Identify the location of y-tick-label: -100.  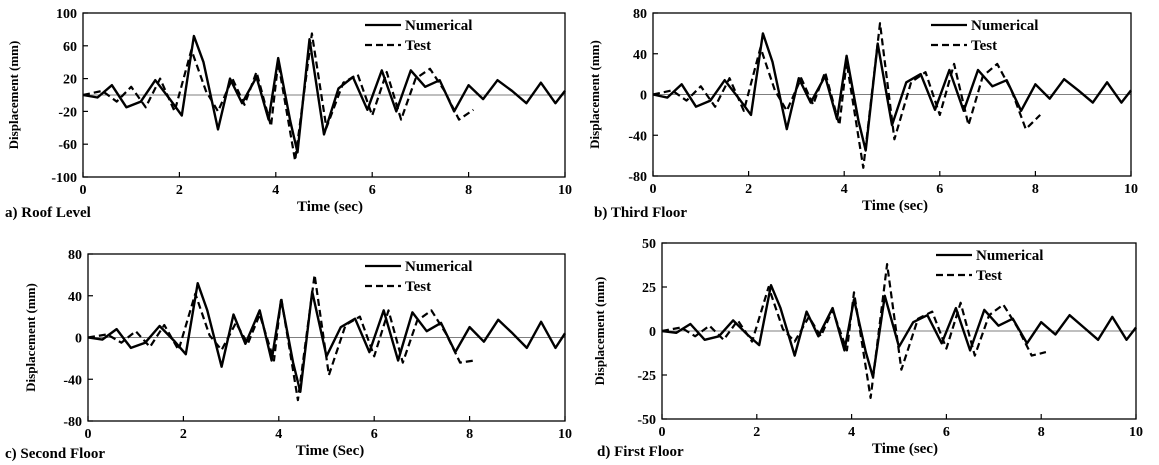
(64, 178).